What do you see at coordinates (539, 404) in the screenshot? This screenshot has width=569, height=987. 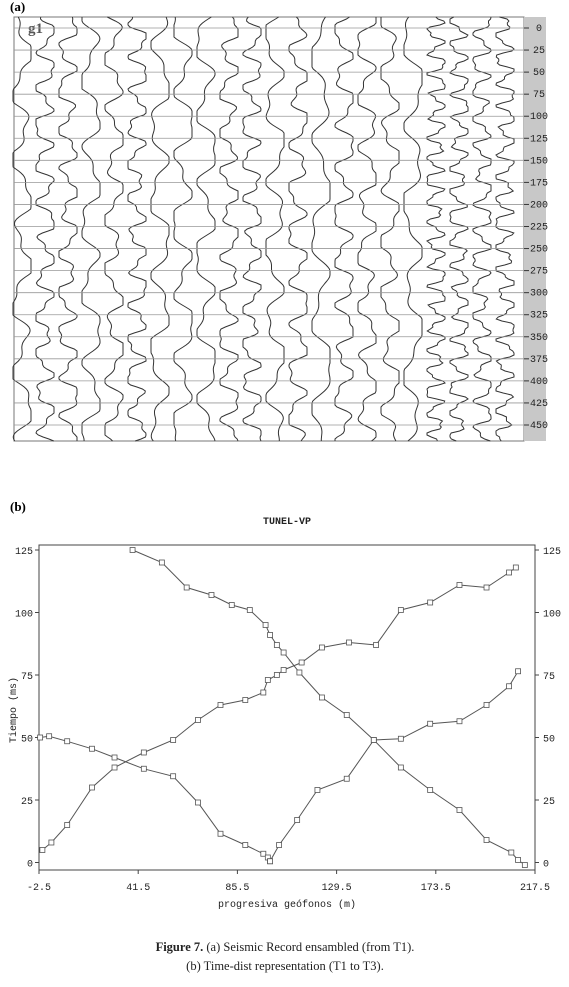 I see `time-tick-label: 425` at bounding box center [539, 404].